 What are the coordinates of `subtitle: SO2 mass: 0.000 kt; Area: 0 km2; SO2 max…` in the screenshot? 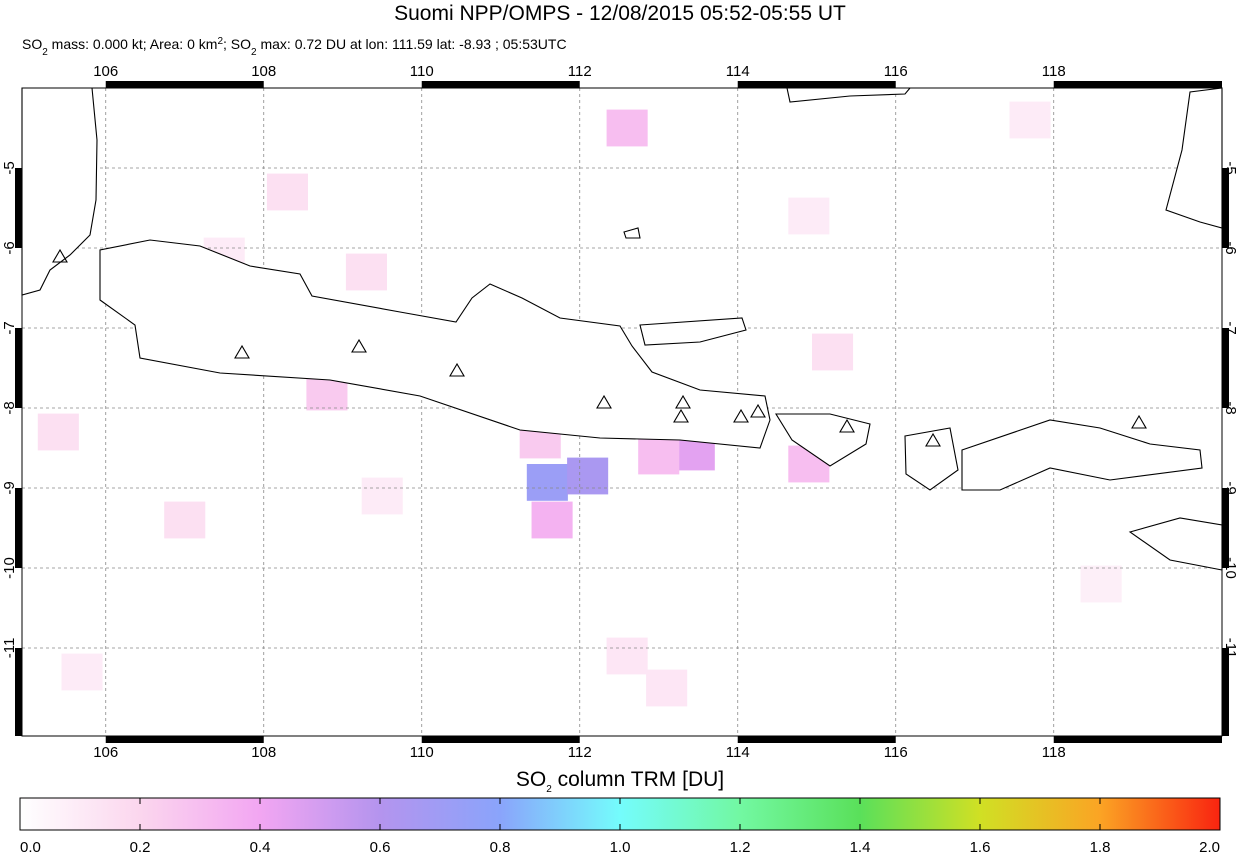 It's located at (294, 47).